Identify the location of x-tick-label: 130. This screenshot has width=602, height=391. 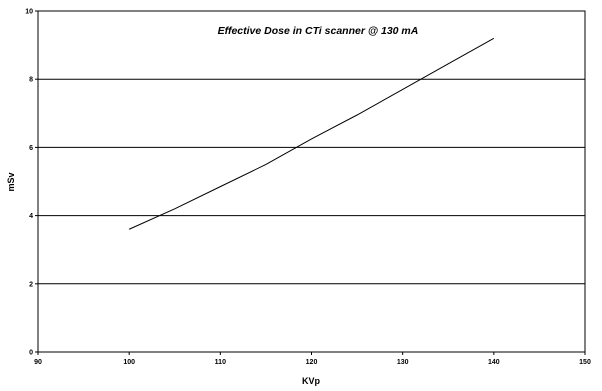
(403, 362).